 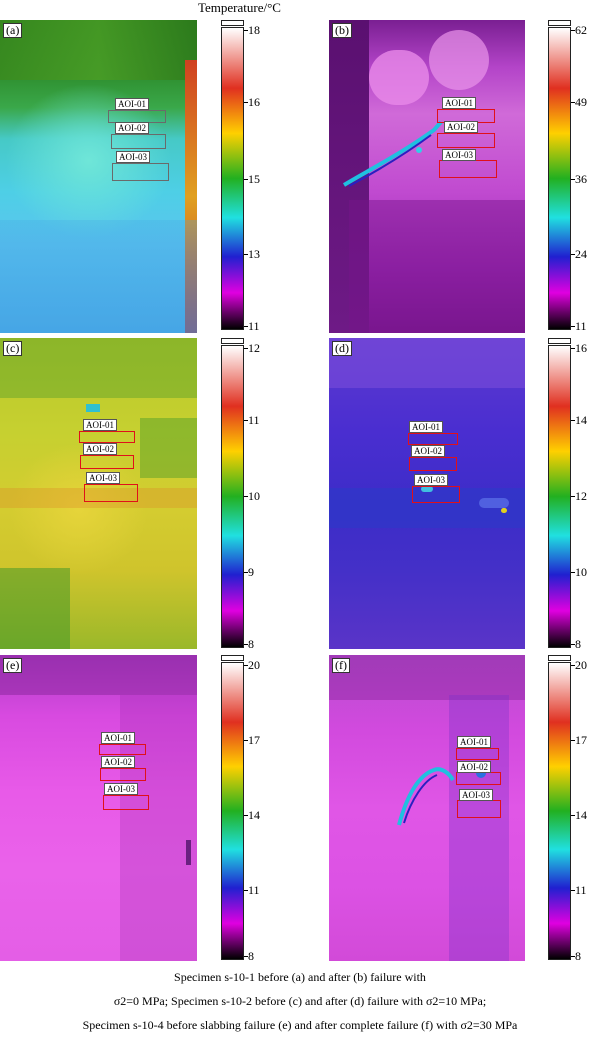 What do you see at coordinates (427, 176) in the screenshot?
I see `thermal-image-b: (b) AOI-01 AOI-02 AOI-03` at bounding box center [427, 176].